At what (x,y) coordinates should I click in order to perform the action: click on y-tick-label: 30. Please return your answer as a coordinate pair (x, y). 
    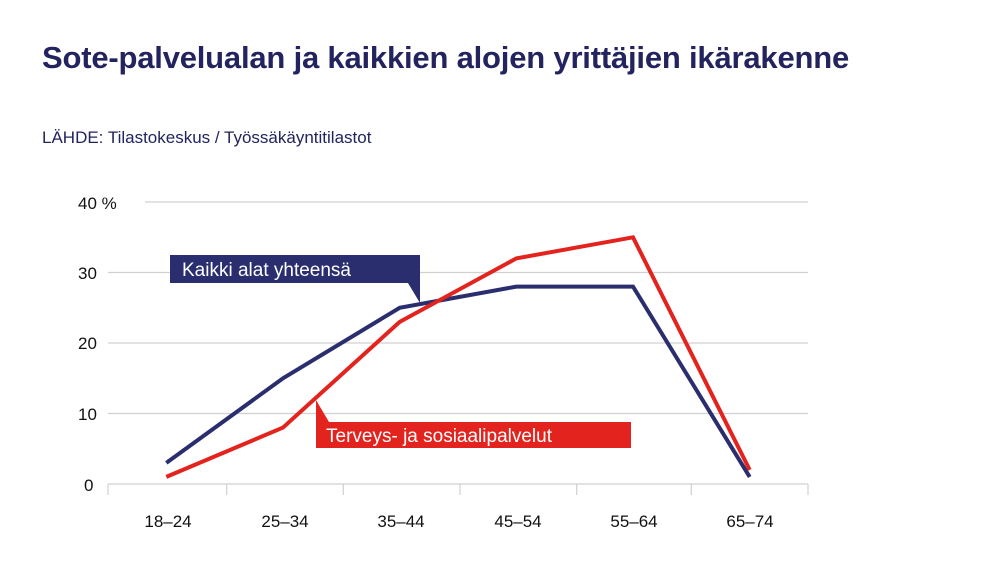
    Looking at the image, I should click on (87, 273).